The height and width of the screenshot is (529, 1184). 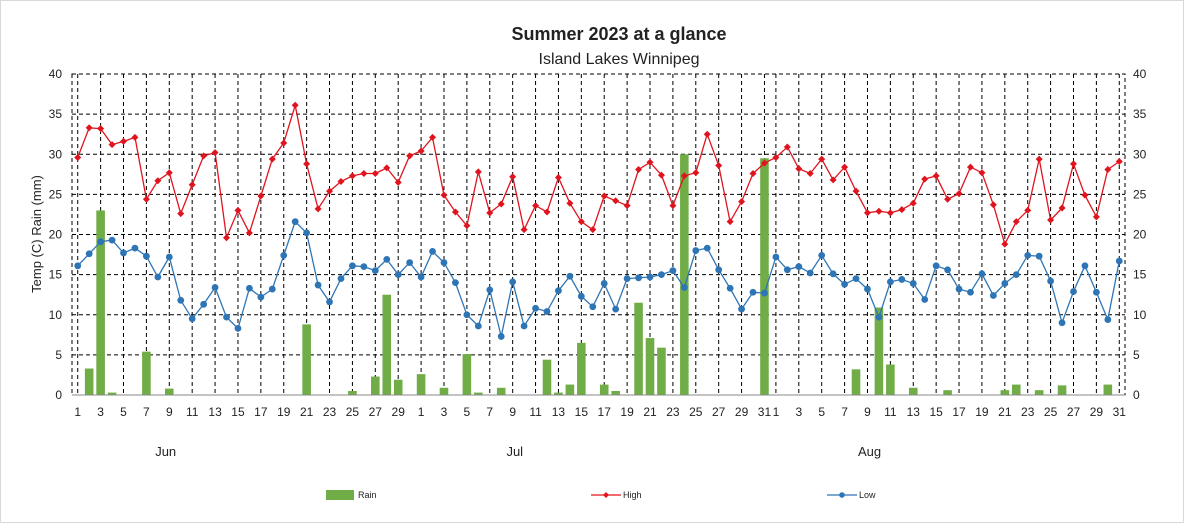 I want to click on y-tick-label-left: 20, so click(x=56, y=235).